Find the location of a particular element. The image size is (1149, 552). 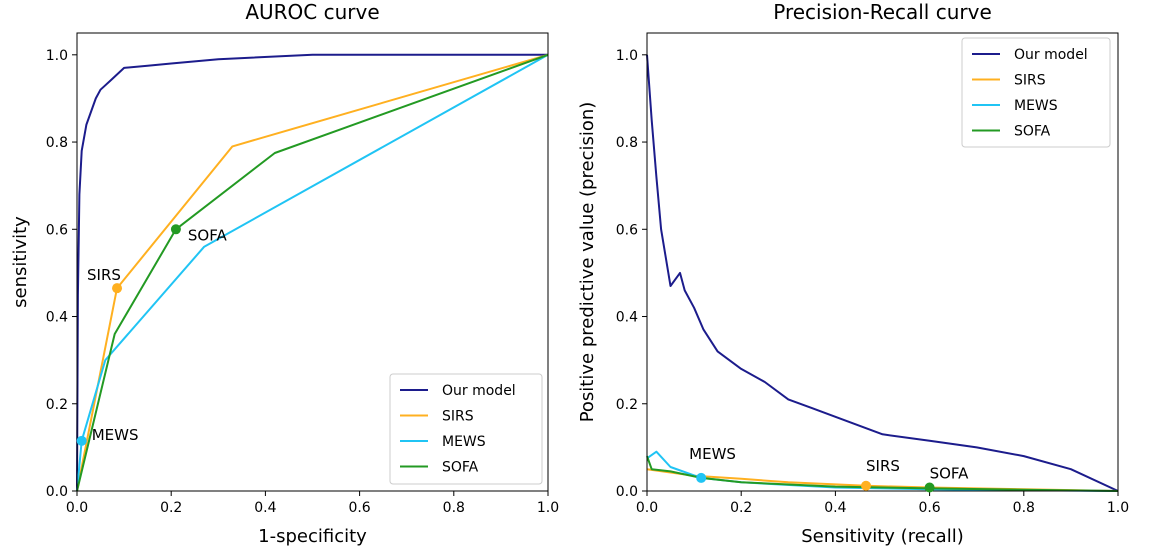

pr-ytick-label: 0.6 is located at coordinates (627, 230).